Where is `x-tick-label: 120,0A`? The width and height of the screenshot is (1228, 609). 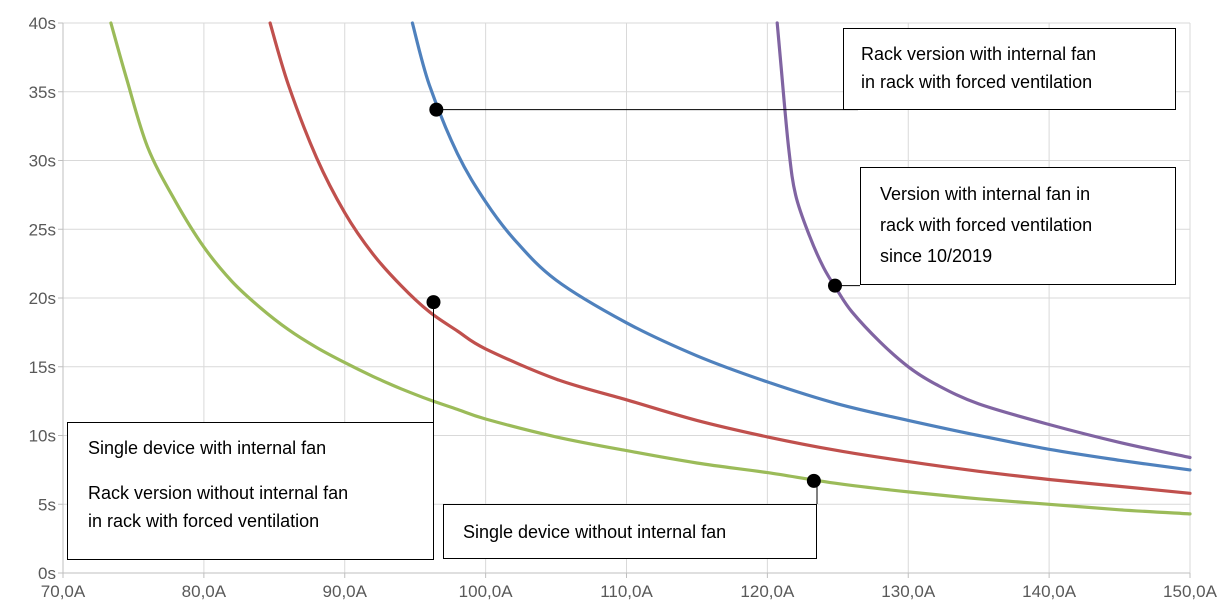 x-tick-label: 120,0A is located at coordinates (767, 591).